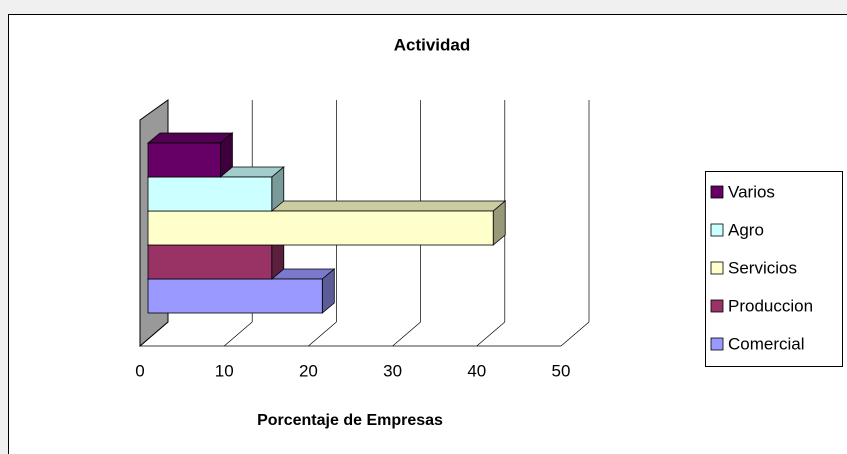 The image size is (847, 454). I want to click on legend-label: Varios, so click(751, 191).